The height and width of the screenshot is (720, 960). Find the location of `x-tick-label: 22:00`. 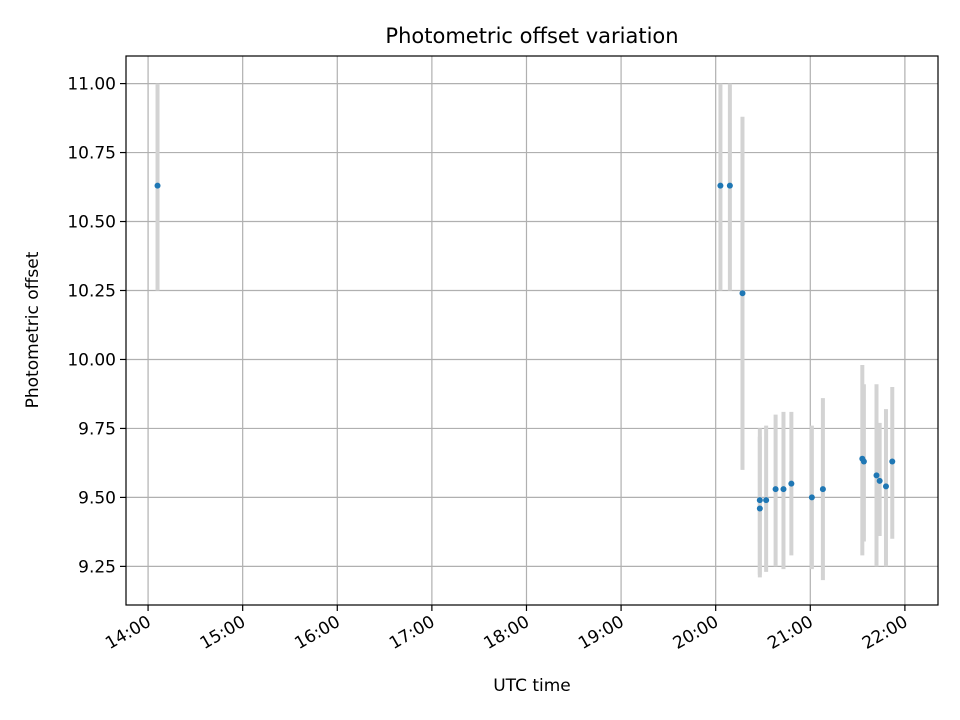

x-tick-label: 22:00 is located at coordinates (885, 633).